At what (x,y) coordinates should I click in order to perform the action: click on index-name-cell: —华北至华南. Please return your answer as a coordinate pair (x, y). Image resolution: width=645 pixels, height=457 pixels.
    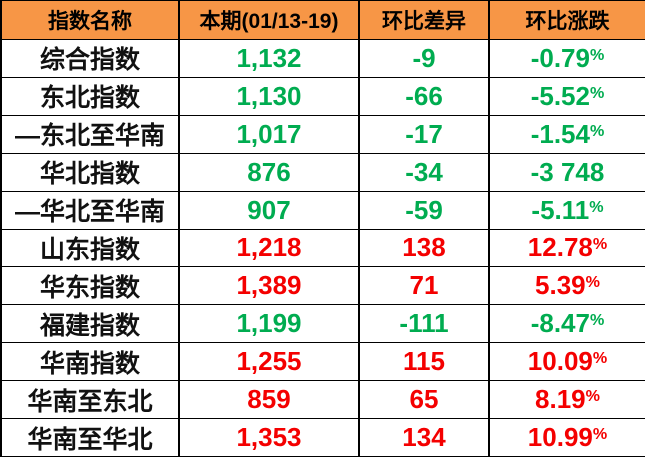
    Looking at the image, I should click on (90, 210).